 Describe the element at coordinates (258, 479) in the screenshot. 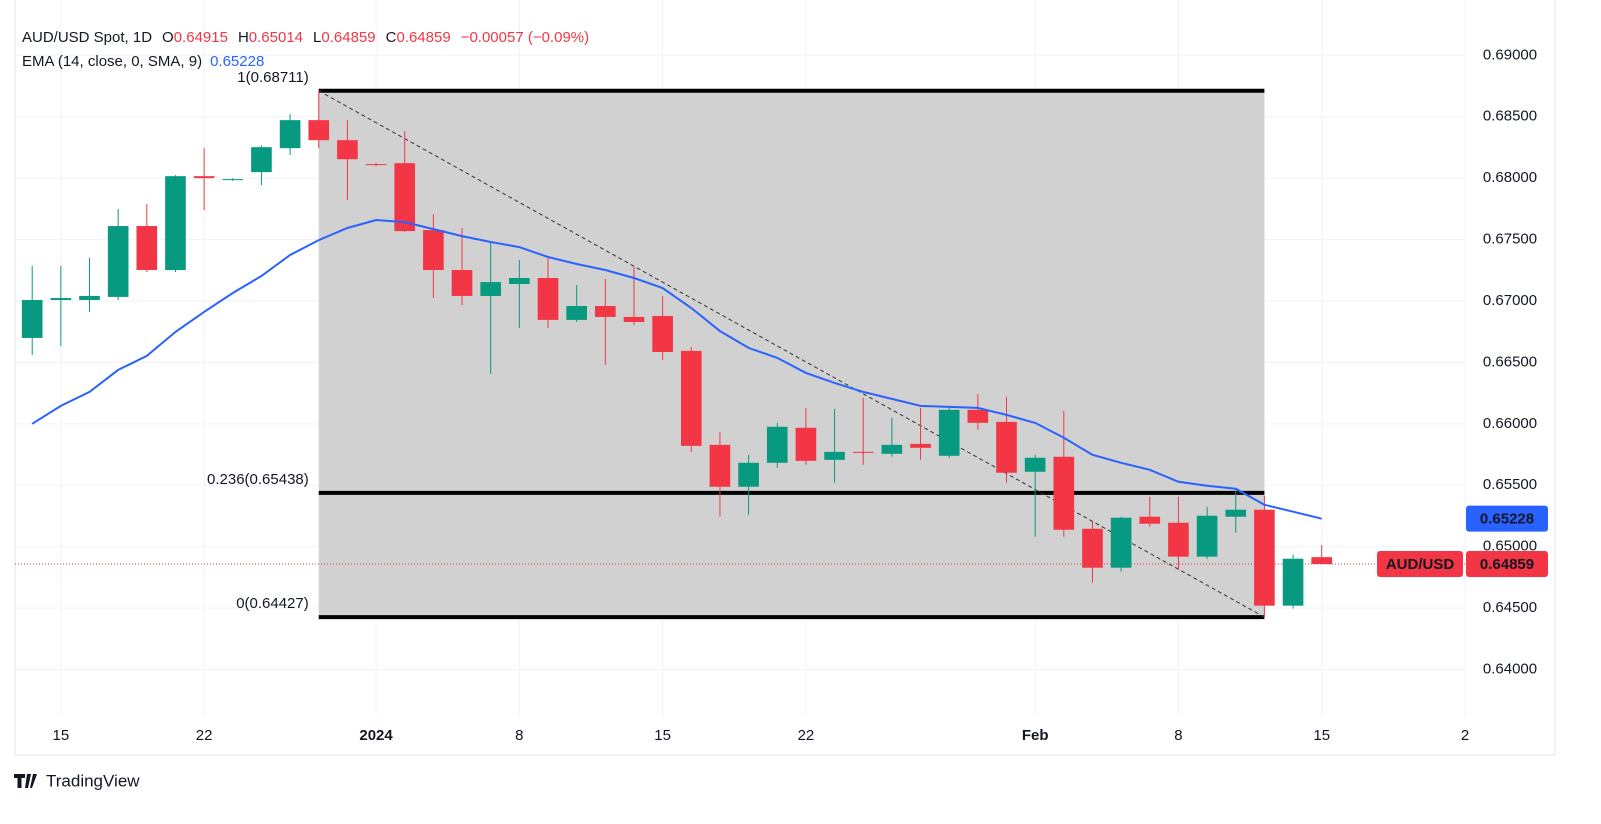

I see `fib-label: 0.236(0.65438)` at that location.